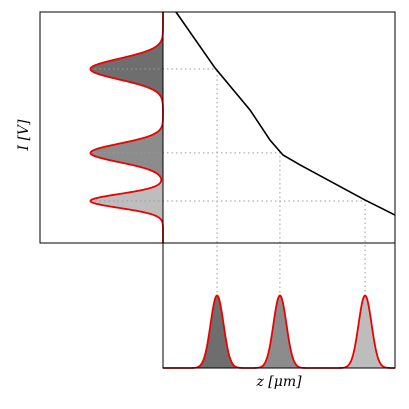 The image size is (409, 409). What do you see at coordinates (278, 382) in the screenshot?
I see `x-axis-label: z [μm]` at bounding box center [278, 382].